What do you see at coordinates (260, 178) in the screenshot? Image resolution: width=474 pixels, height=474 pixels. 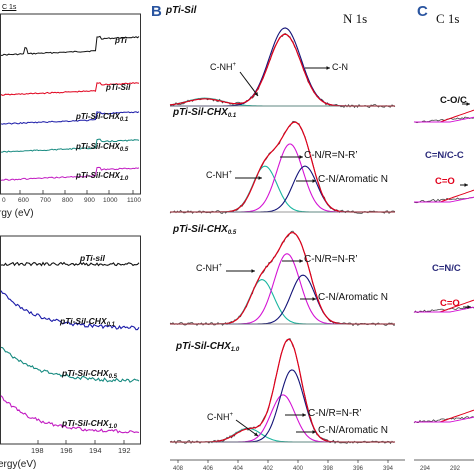 I see `b2-nh3-arrow-head` at bounding box center [260, 178].